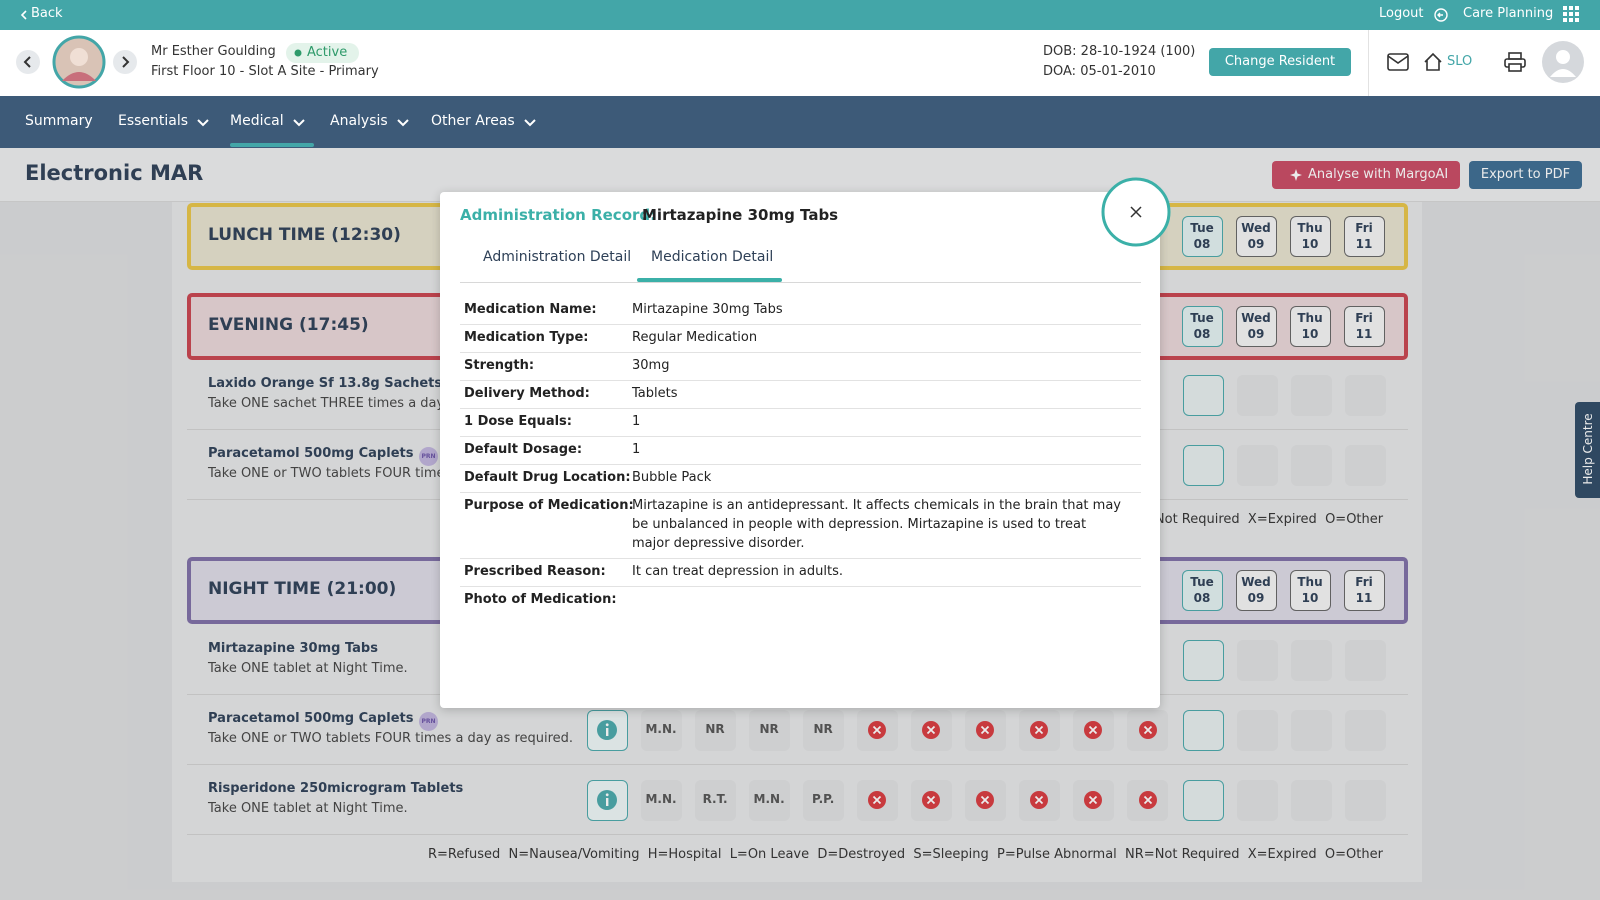  What do you see at coordinates (125, 62) in the screenshot?
I see `next-resident` at bounding box center [125, 62].